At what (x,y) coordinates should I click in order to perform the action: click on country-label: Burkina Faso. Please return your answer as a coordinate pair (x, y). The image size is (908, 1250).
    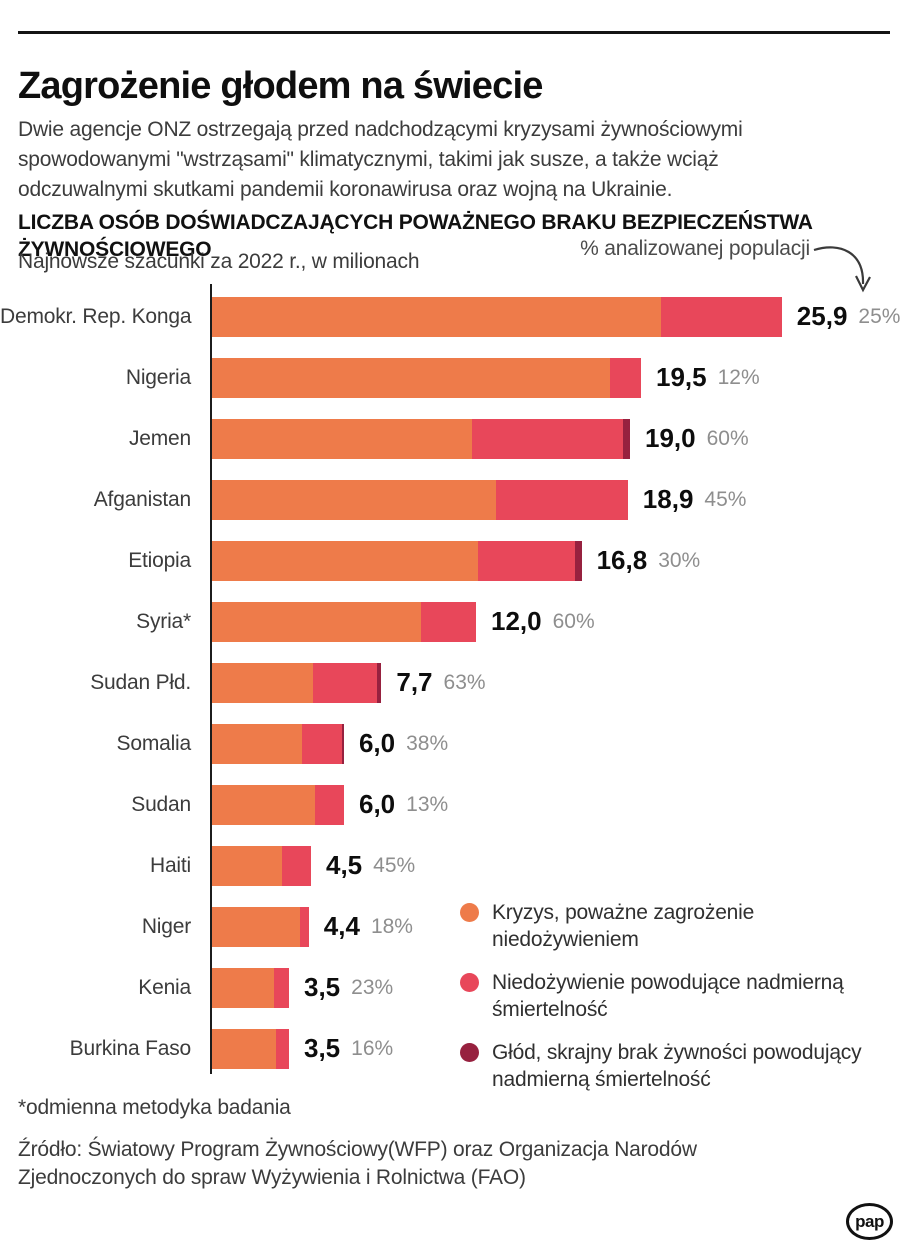
    Looking at the image, I should click on (130, 1048).